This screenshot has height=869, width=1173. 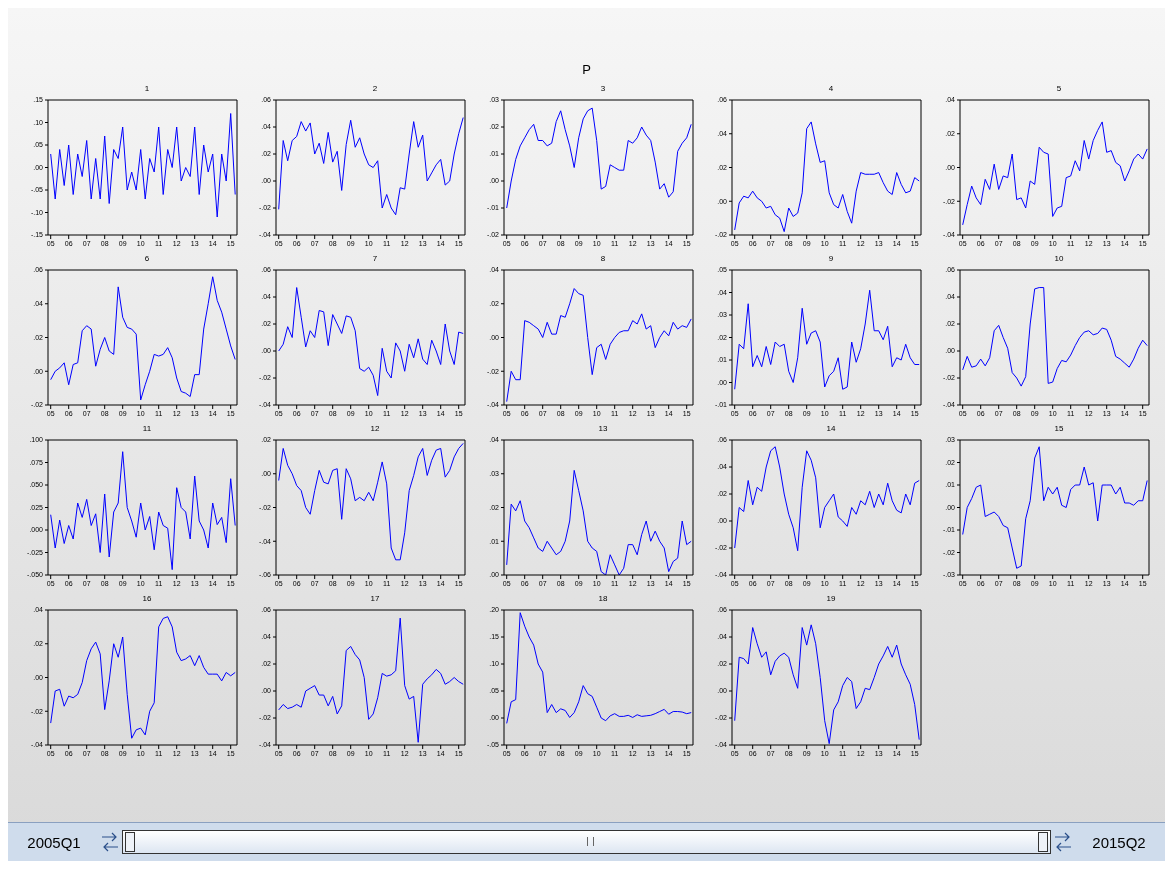 What do you see at coordinates (1059, 89) in the screenshot?
I see `chart-title: 5` at bounding box center [1059, 89].